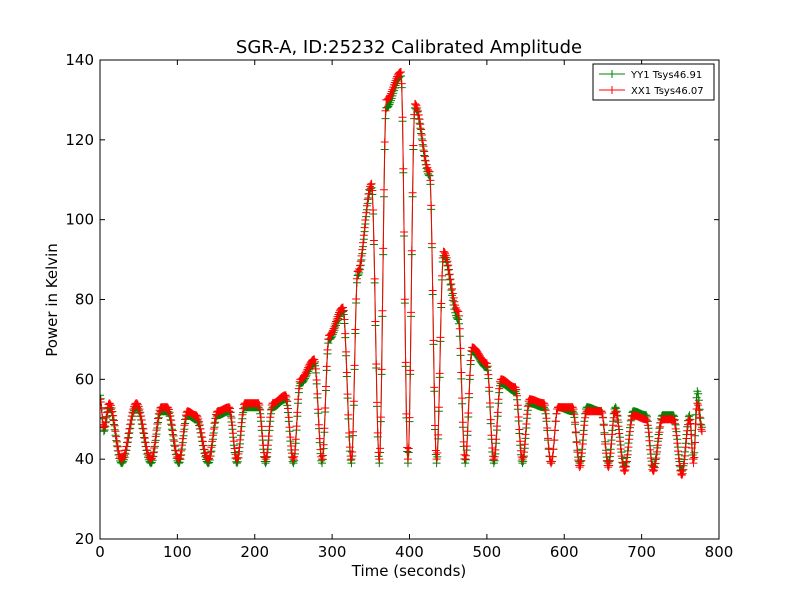 The width and height of the screenshot is (800, 600). What do you see at coordinates (79, 220) in the screenshot?
I see `y-tick-label: 100` at bounding box center [79, 220].